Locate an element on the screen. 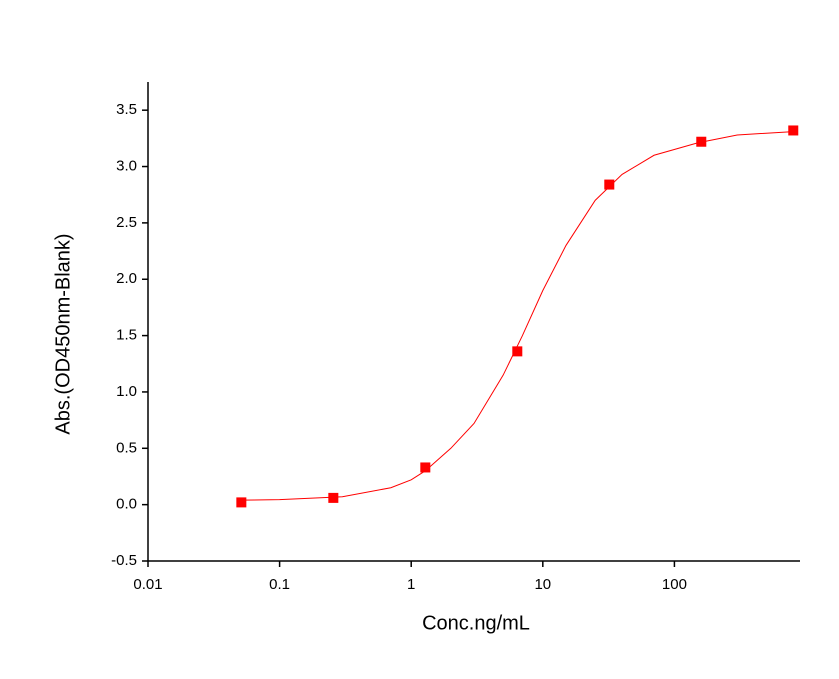 The image size is (839, 679). x-tick-label: 0.1 is located at coordinates (279, 584).